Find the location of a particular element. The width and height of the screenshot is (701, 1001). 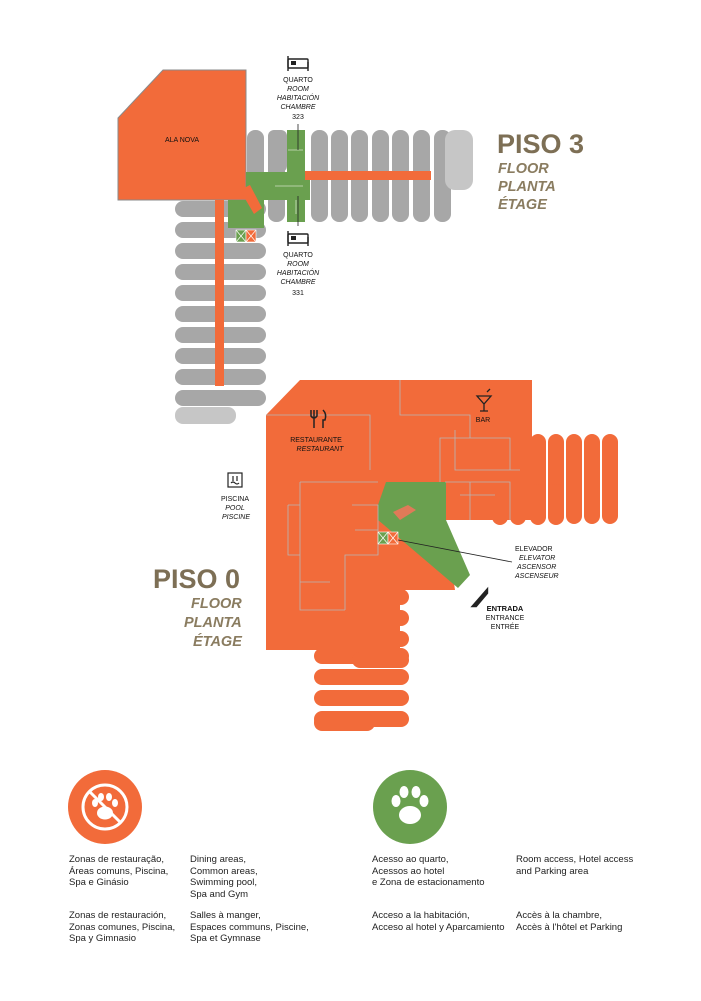

entrance-arrow-icon is located at coordinates (479, 597).